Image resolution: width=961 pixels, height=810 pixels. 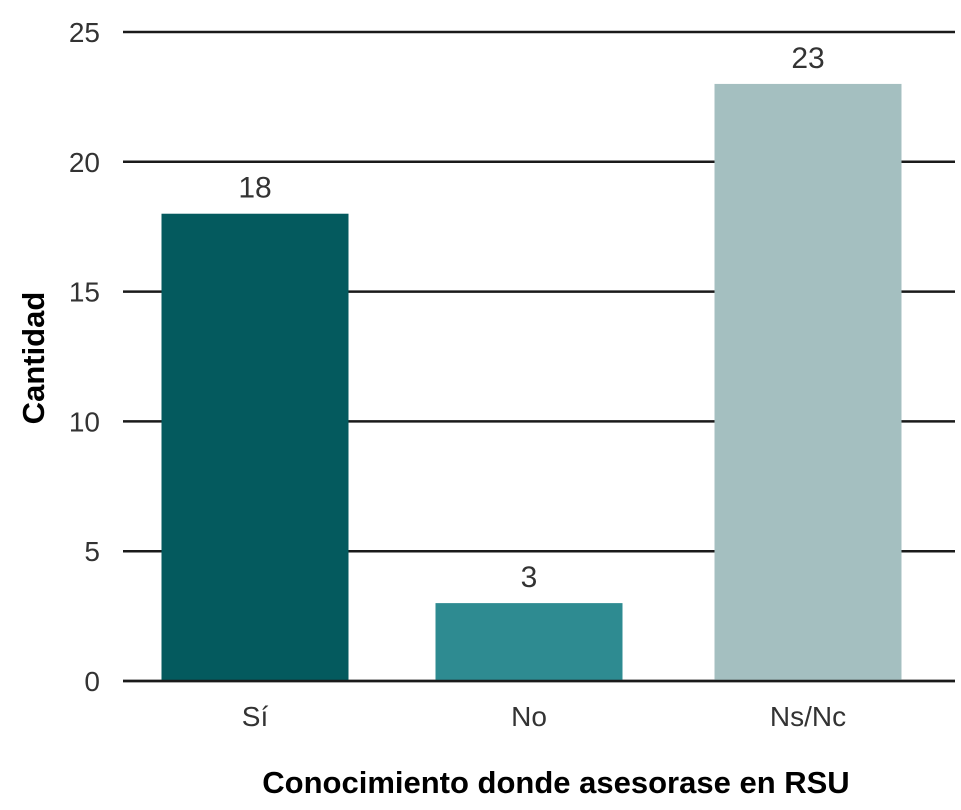 I want to click on y-tick-label: 10, so click(x=84, y=421).